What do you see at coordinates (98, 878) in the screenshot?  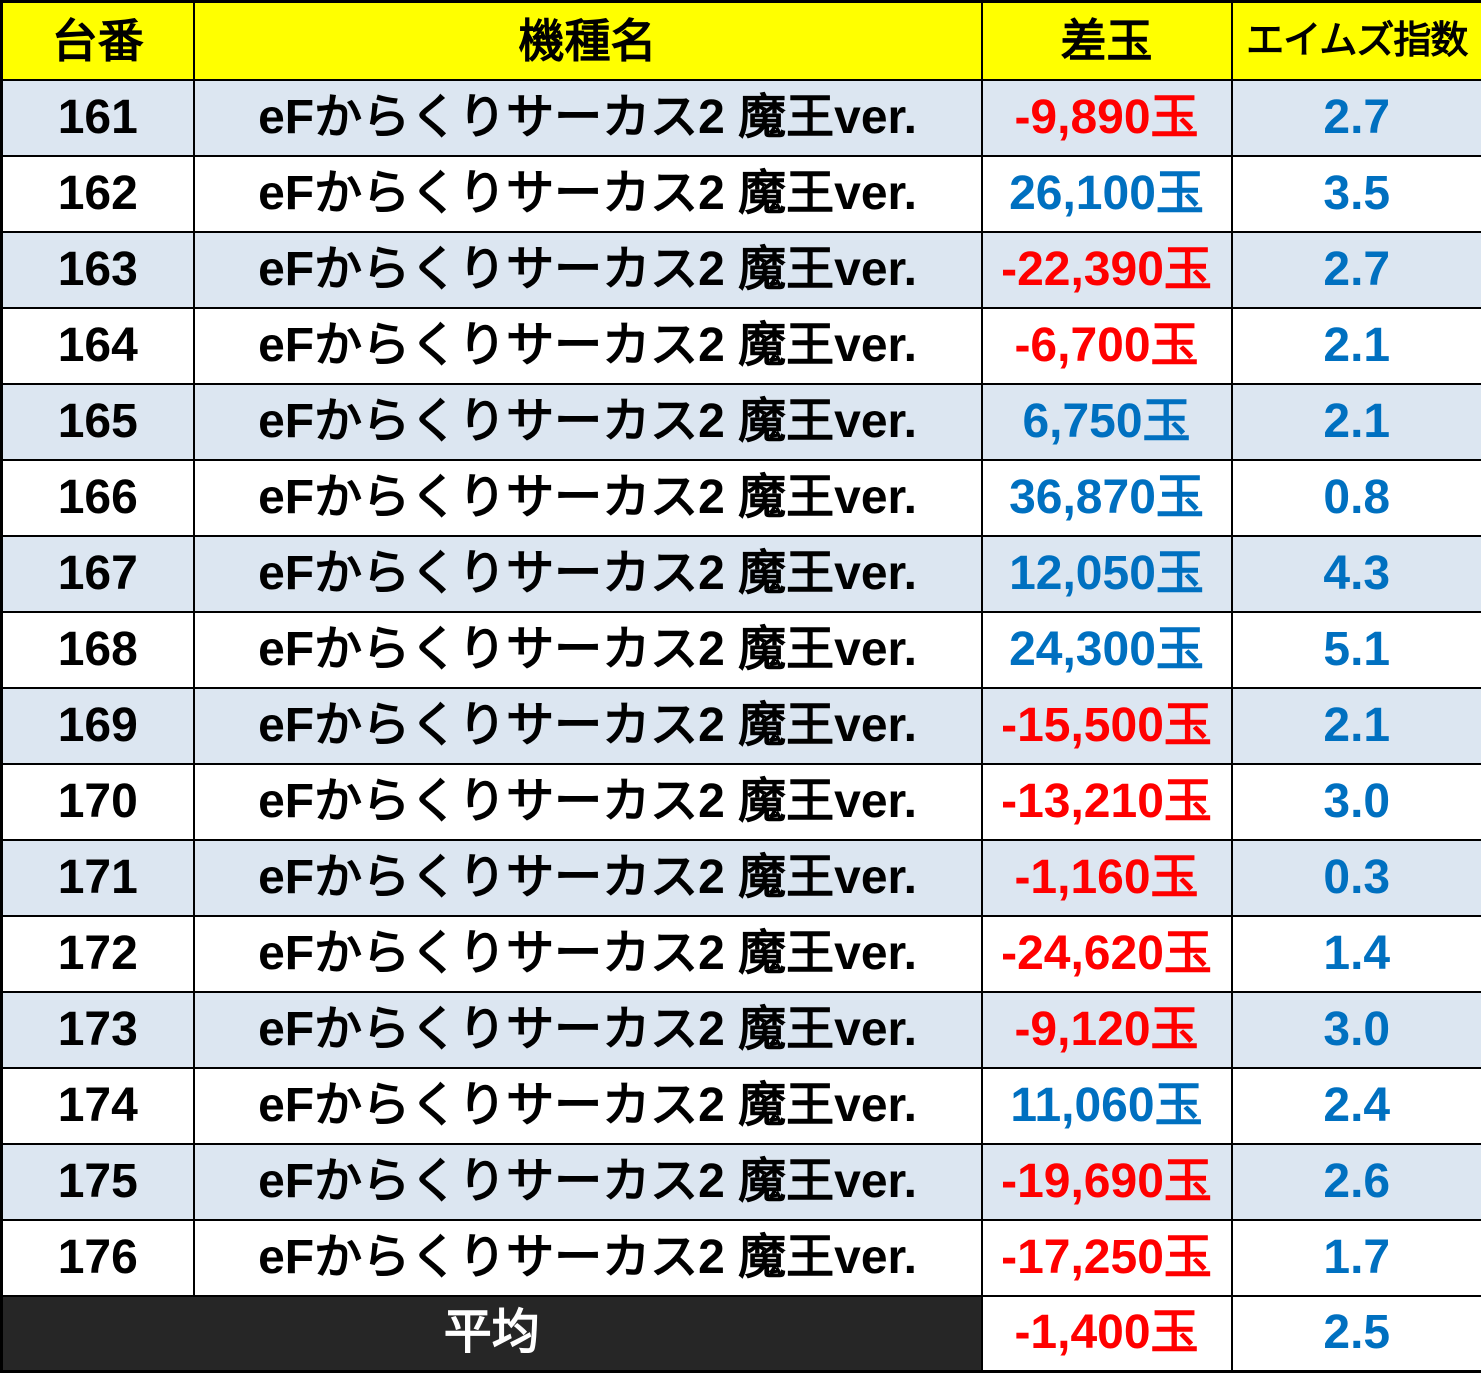 I see `machine-number-cell: 171` at bounding box center [98, 878].